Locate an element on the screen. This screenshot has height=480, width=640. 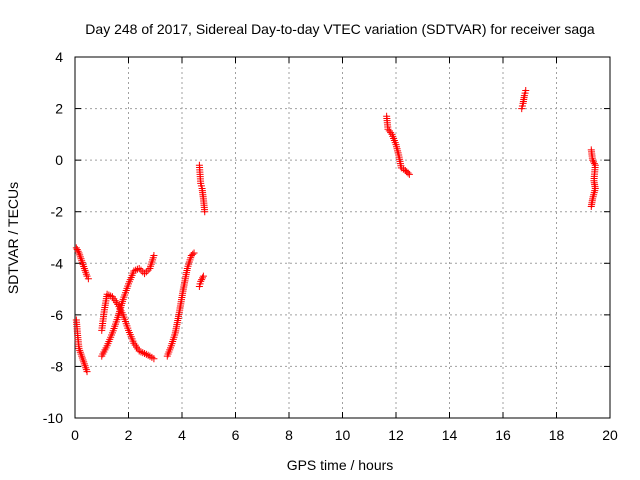
y-tick-label: 2 is located at coordinates (59, 109).